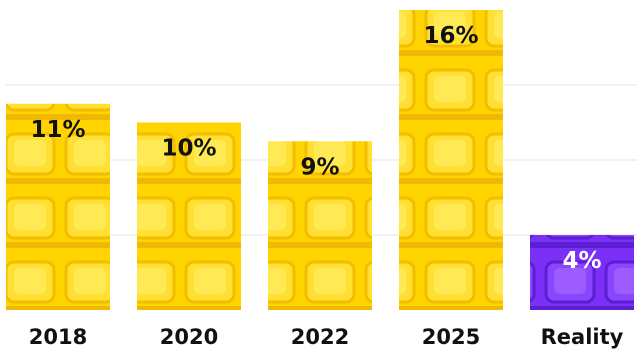 This screenshot has height=354, width=637. I want to click on value-label-2025: 16%, so click(450, 36).